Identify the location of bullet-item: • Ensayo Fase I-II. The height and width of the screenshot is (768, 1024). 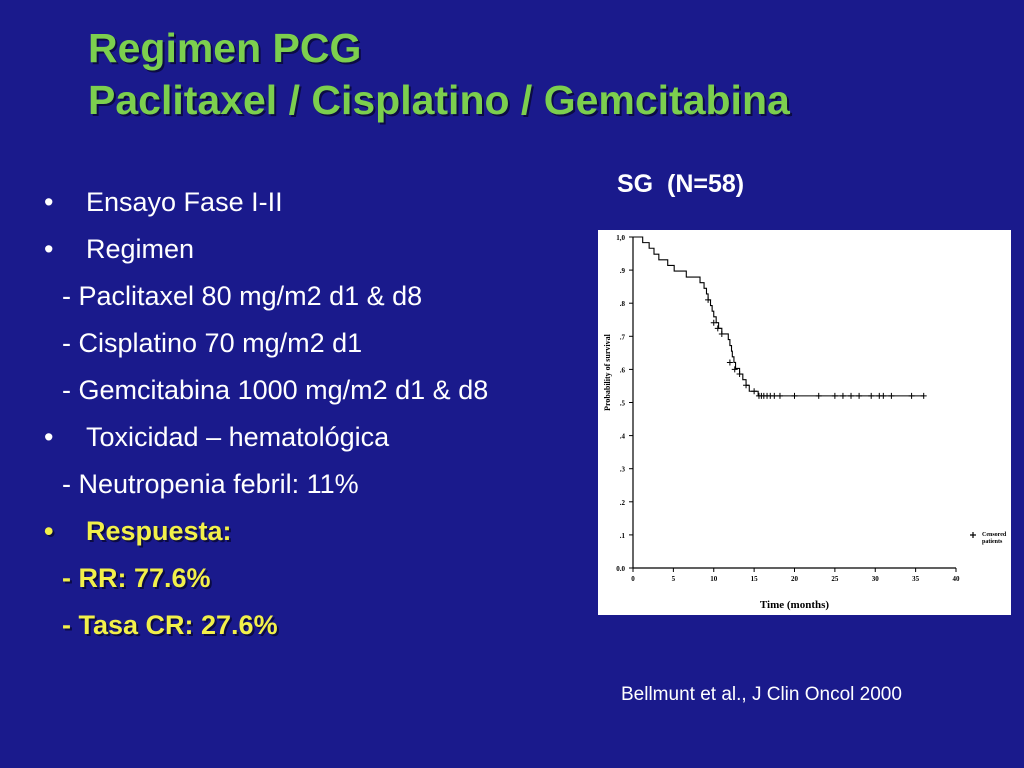
(310, 202).